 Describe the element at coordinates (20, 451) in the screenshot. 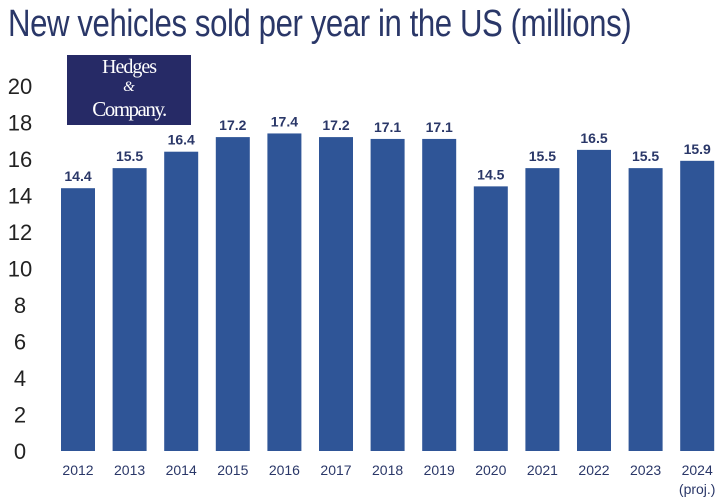

I see `y-tick-label: 0` at that location.